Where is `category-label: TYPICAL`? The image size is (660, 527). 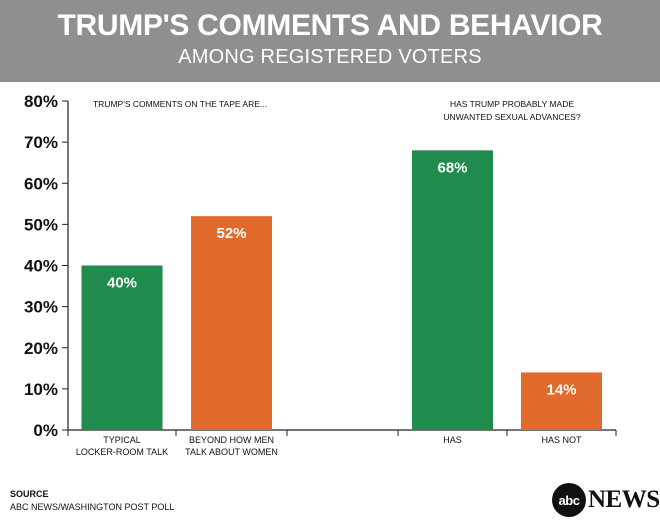 category-label: TYPICAL is located at coordinates (122, 440).